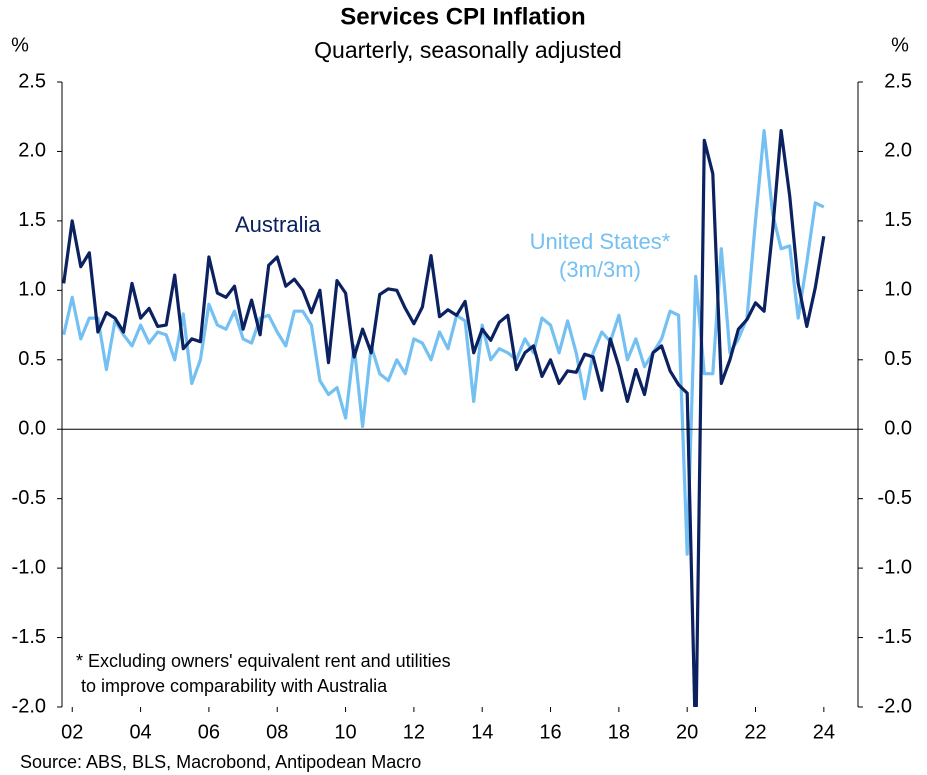  I want to click on y2-tick-label: 2.5, so click(898, 81).